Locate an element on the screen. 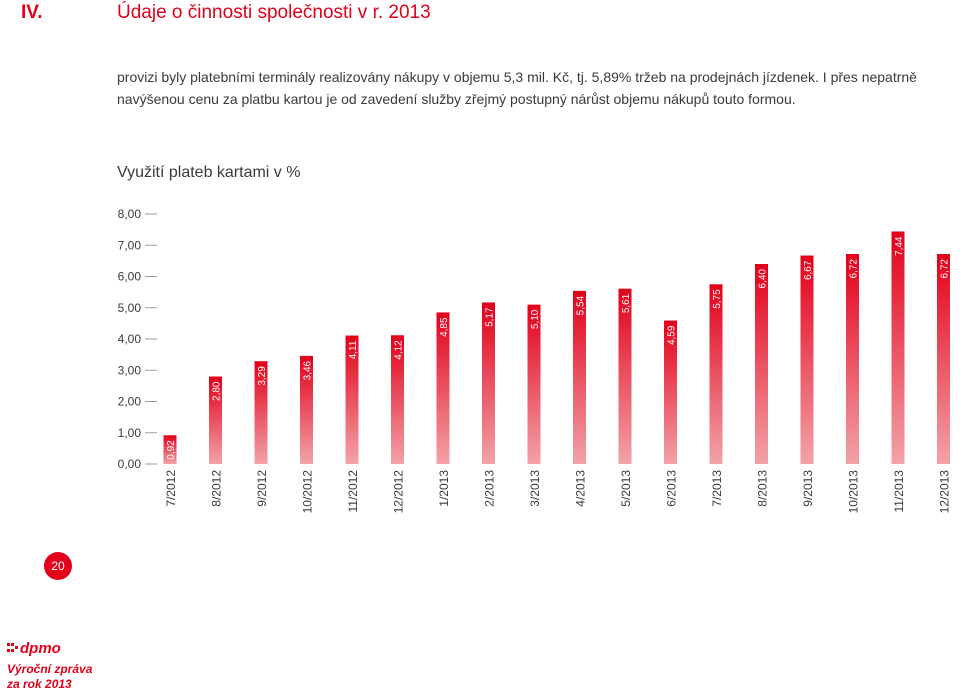 This screenshot has width=960, height=692. x-tick-label: 12/2013 is located at coordinates (945, 492).